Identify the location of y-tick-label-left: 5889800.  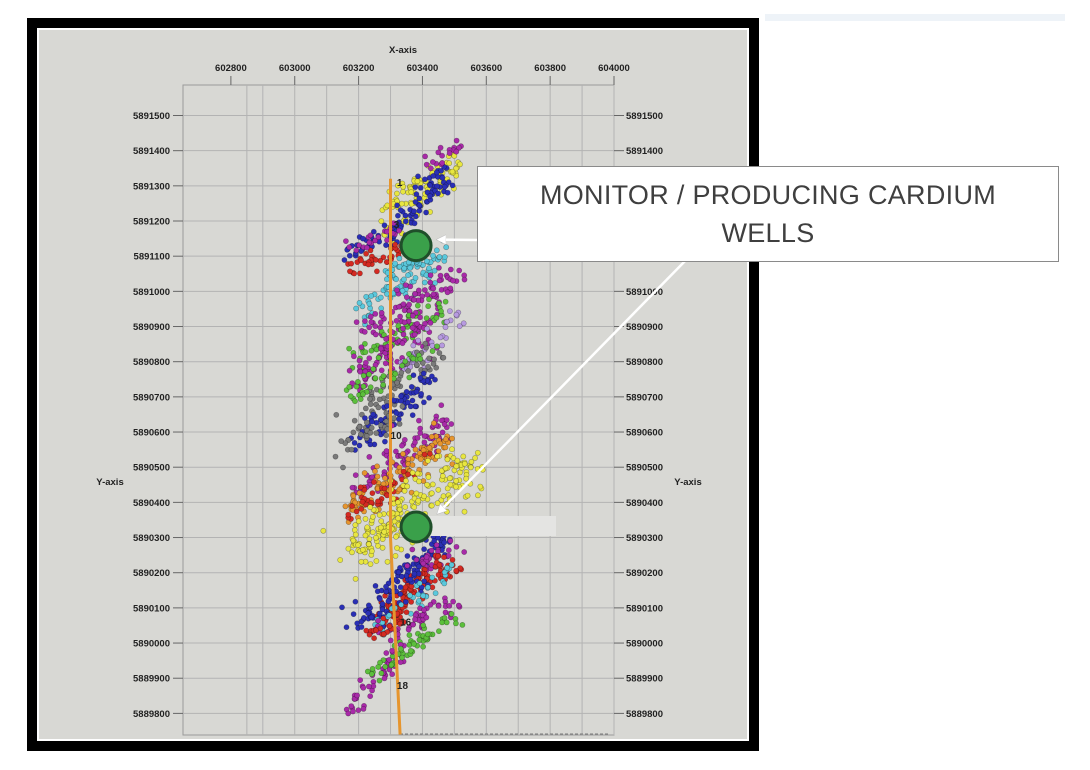
(151, 714).